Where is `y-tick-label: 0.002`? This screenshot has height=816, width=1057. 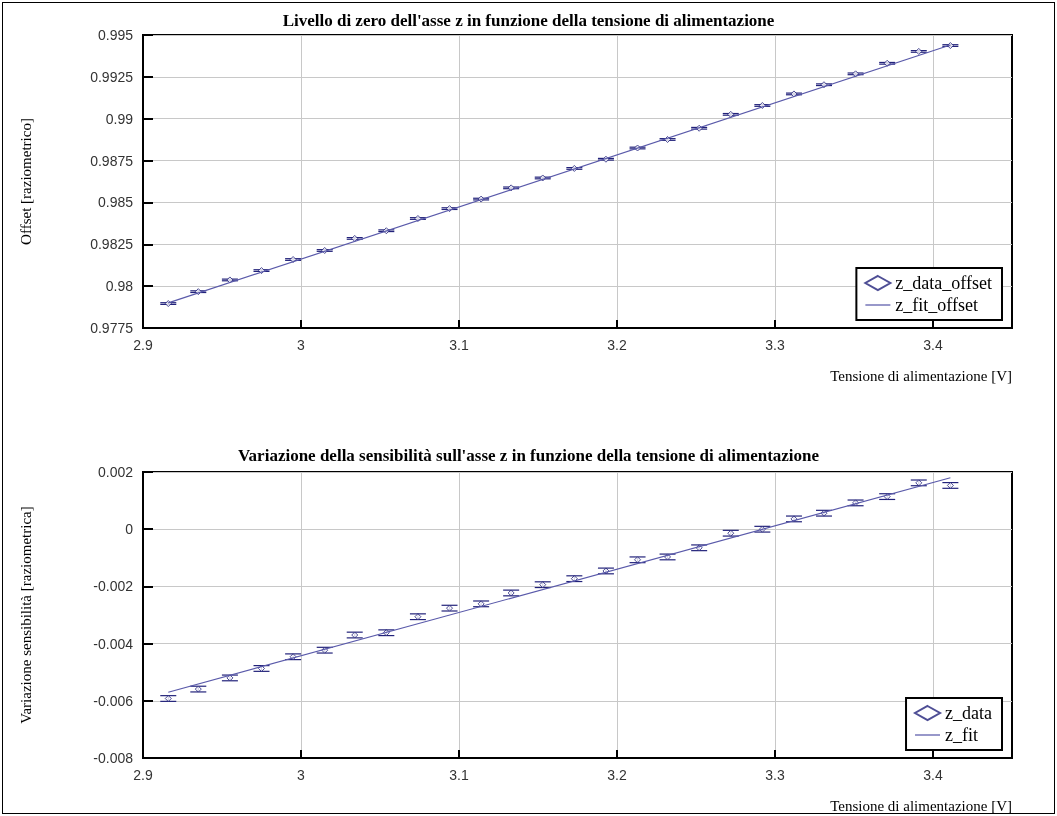
y-tick-label: 0.002 is located at coordinates (115, 472).